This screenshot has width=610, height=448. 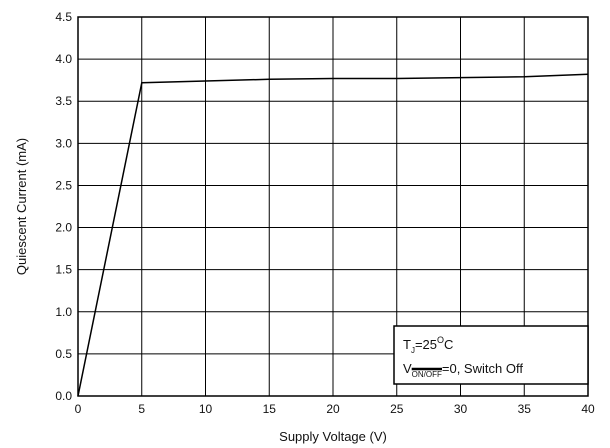 I want to click on annotation-line-temperature: TJ=25OC, so click(x=428, y=345).